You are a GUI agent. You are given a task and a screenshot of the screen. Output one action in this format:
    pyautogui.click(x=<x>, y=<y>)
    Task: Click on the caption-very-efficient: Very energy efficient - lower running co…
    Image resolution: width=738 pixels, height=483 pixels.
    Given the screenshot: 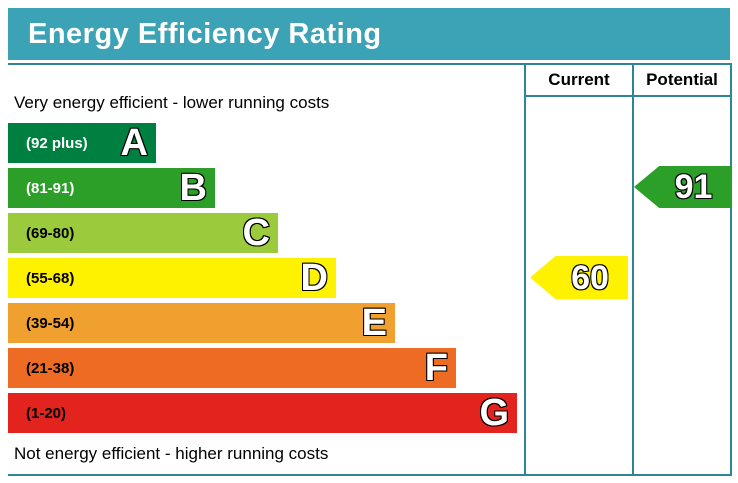 What is the action you would take?
    pyautogui.click(x=172, y=102)
    